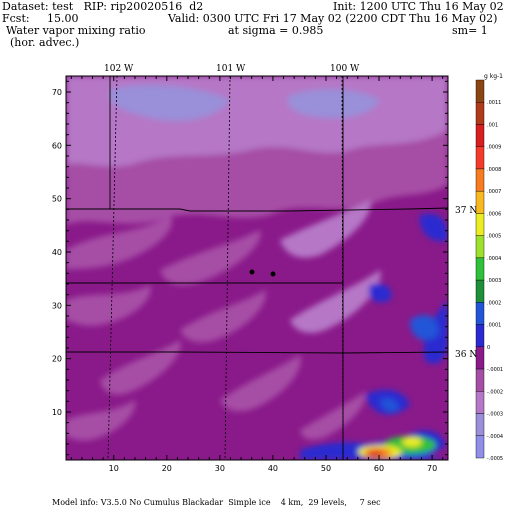 This screenshot has width=512, height=512. Describe the element at coordinates (76, 30) in the screenshot. I see `field-name: Water vapor mixing ratio` at that location.